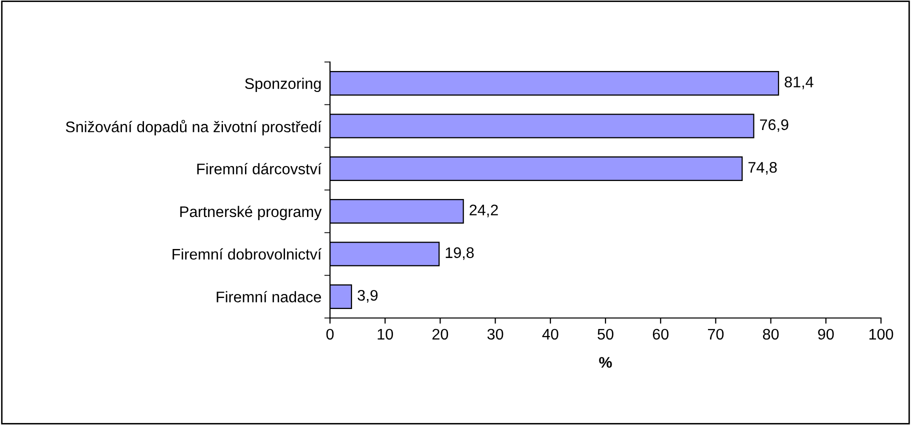  What do you see at coordinates (550, 334) in the screenshot?
I see `x-tick-label: 40` at bounding box center [550, 334].